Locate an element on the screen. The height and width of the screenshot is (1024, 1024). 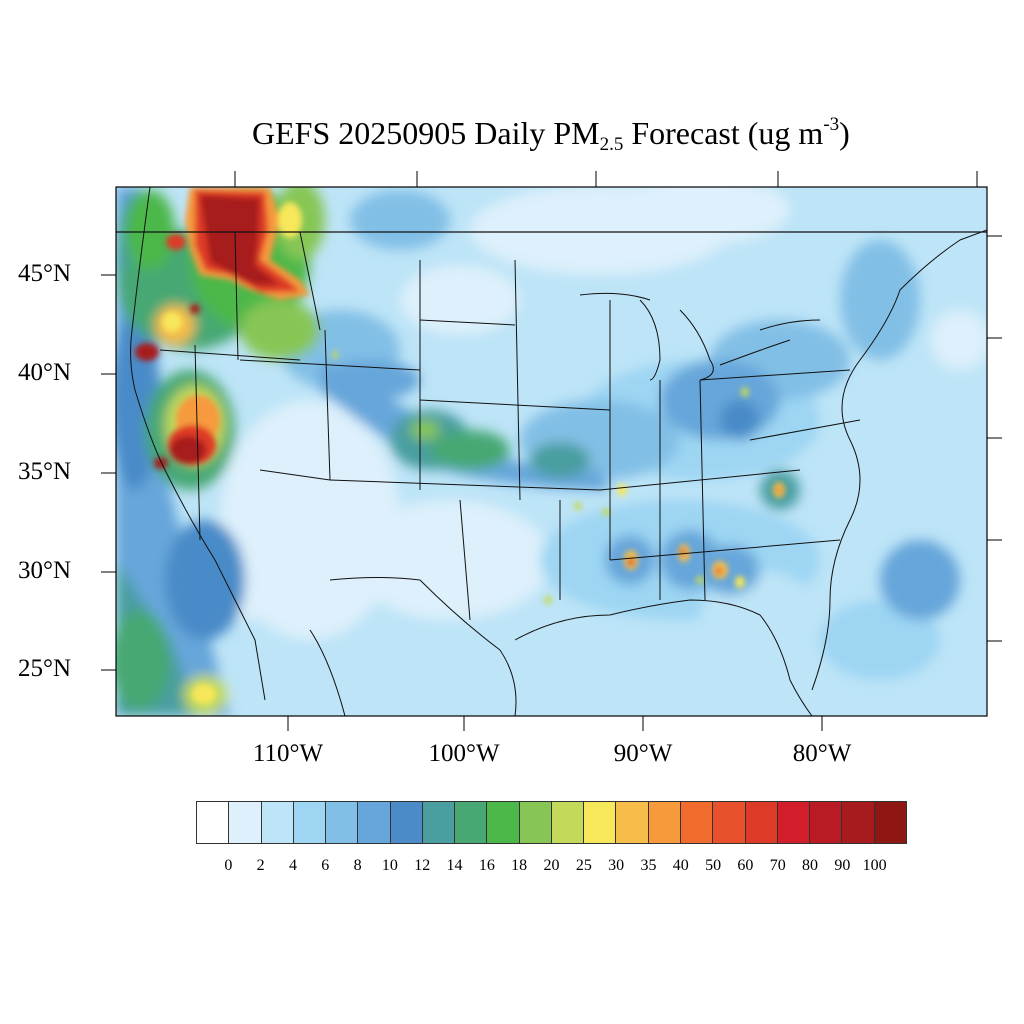
lat-label-35: 35°N is located at coordinates (45, 471).